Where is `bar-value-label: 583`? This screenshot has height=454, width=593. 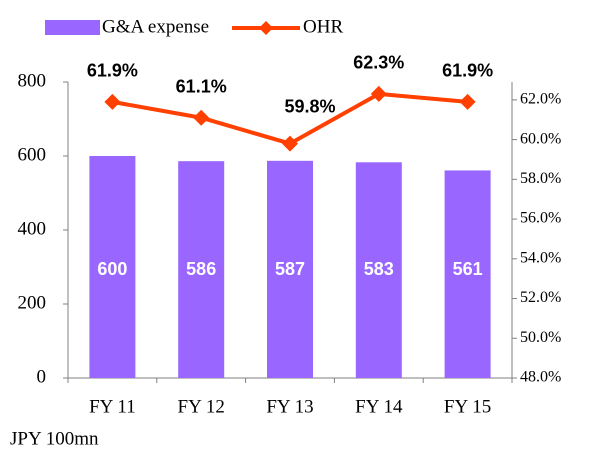
bar-value-label: 583 is located at coordinates (379, 269).